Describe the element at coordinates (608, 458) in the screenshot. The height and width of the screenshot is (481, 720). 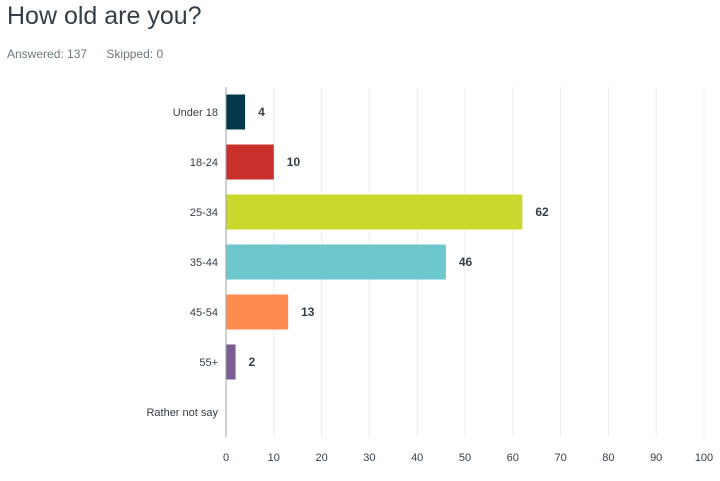
I see `x-tick-label: 80` at that location.